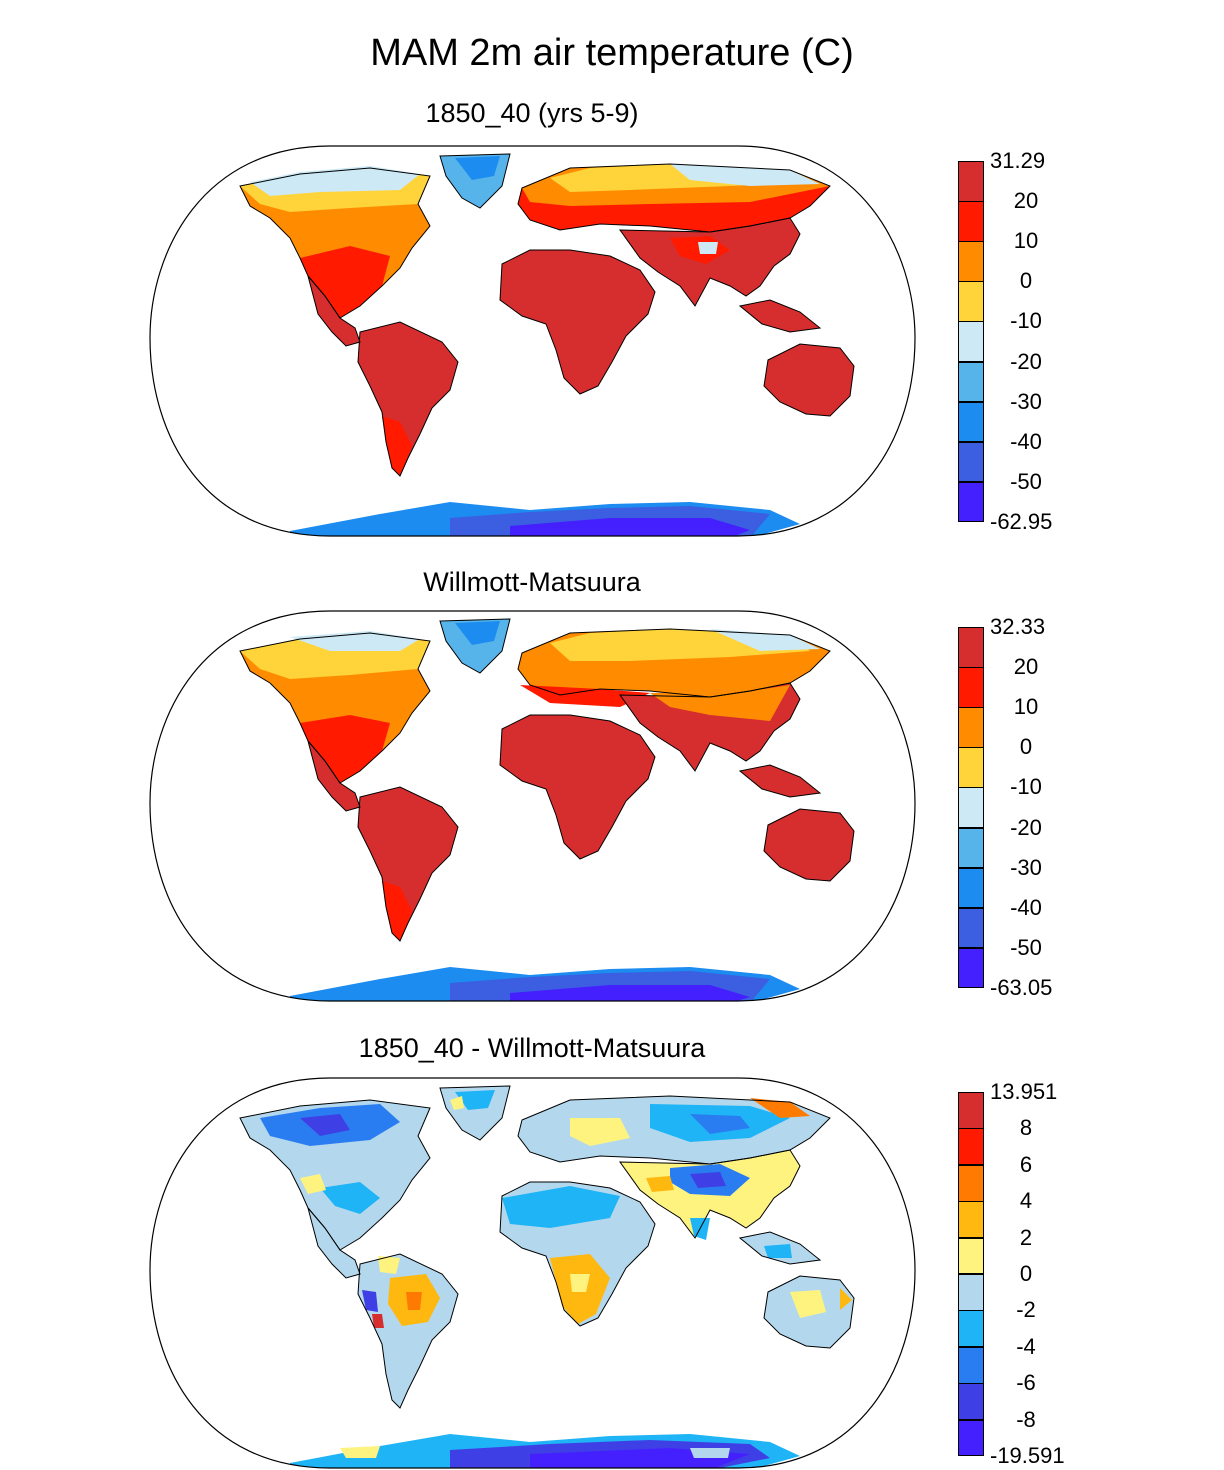 This screenshot has width=1224, height=1470. I want to click on colorbar-max-label: 13.951, so click(1024, 1091).